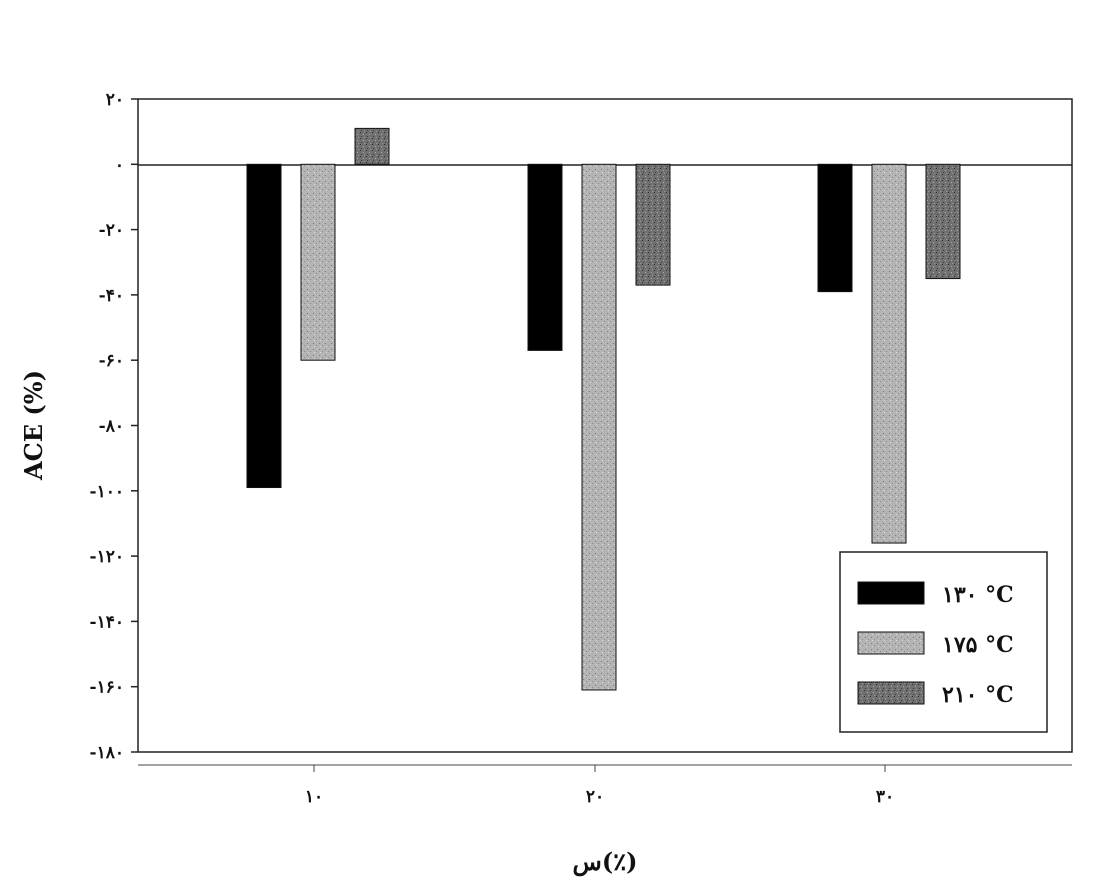 Image resolution: width=1115 pixels, height=890 pixels. I want to click on y-tick-label: -۱۶۰, so click(107, 688).